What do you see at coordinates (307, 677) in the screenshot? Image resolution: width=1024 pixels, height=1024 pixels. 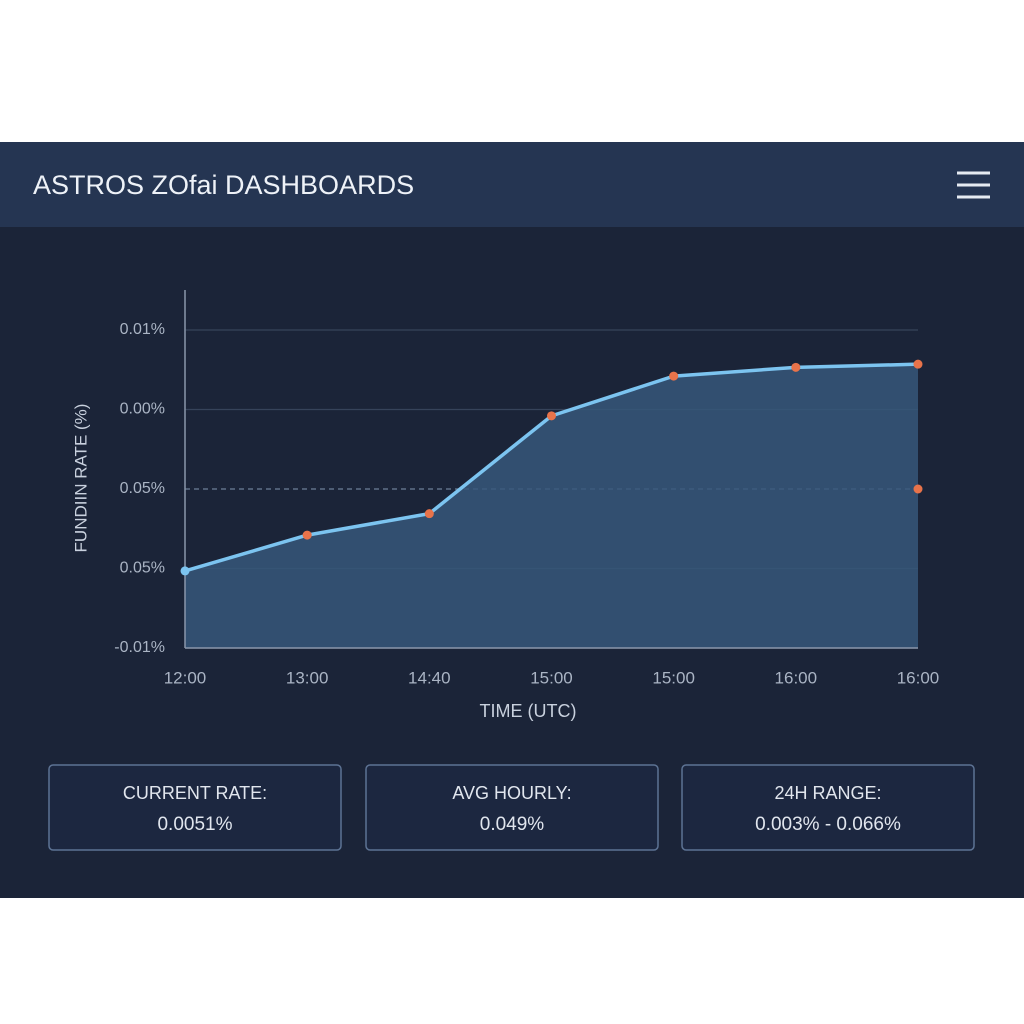 I see `x-tick-label: 13:00` at bounding box center [307, 677].